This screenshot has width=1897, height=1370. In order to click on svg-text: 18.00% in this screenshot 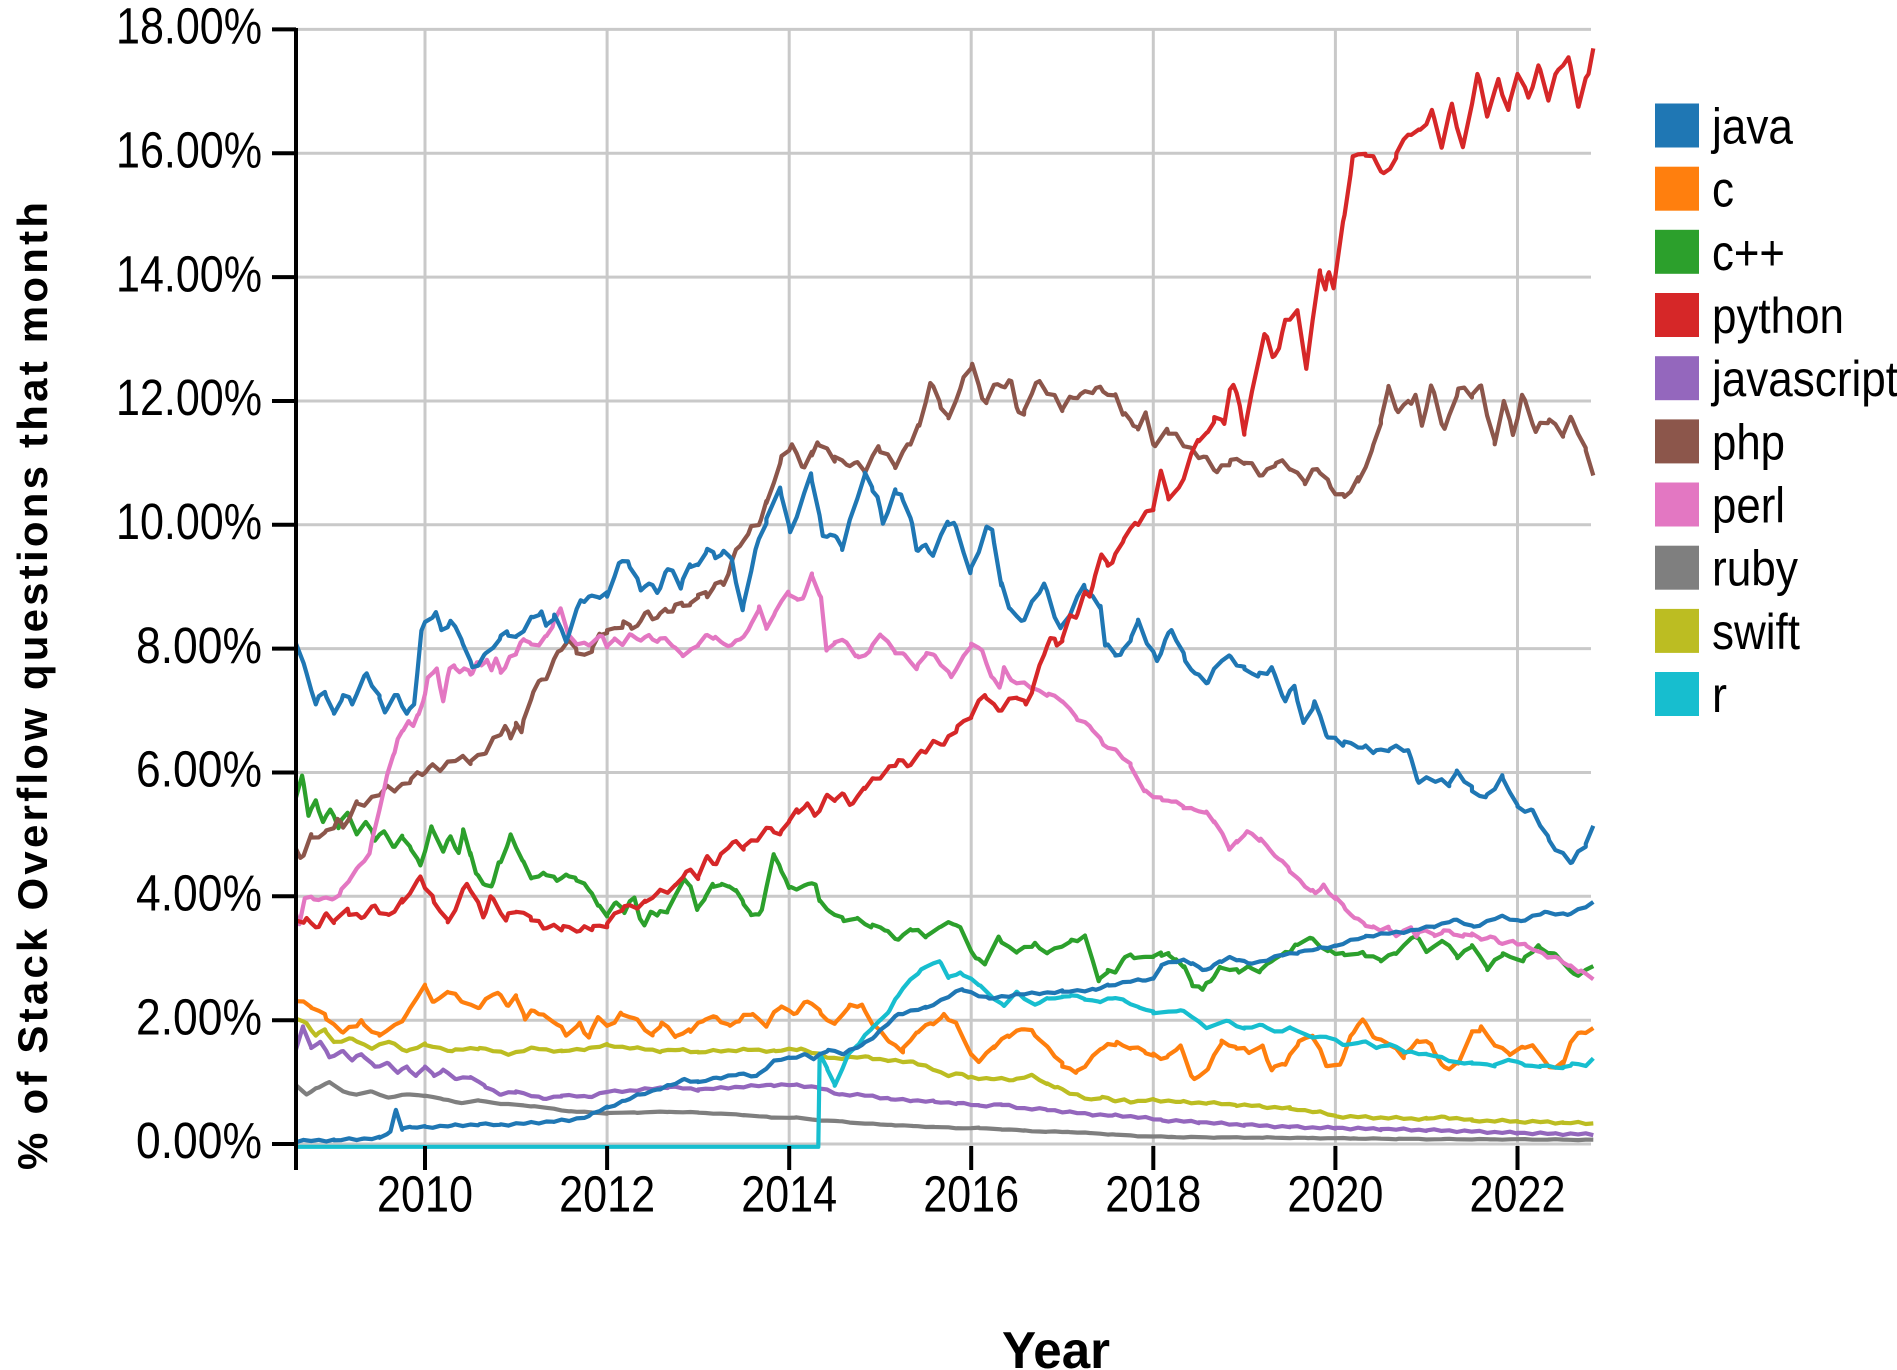, I will do `click(189, 27)`.